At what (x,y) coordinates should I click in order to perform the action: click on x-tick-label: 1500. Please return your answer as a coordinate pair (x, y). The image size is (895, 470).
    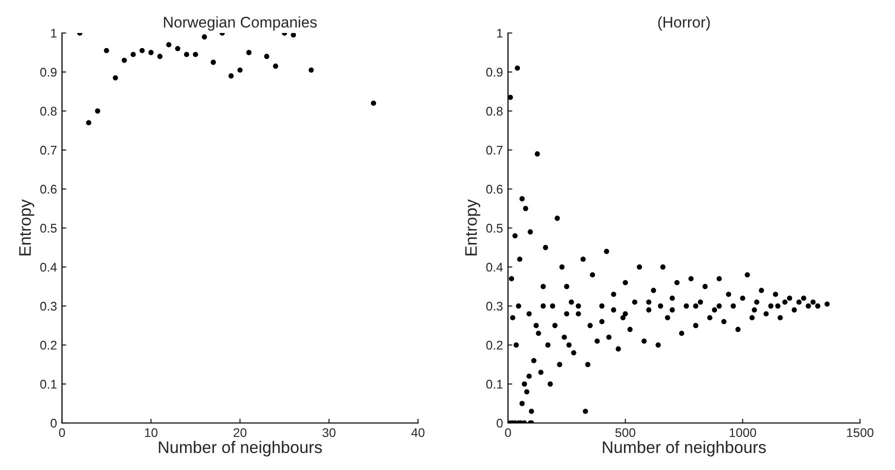
    Looking at the image, I should click on (860, 433).